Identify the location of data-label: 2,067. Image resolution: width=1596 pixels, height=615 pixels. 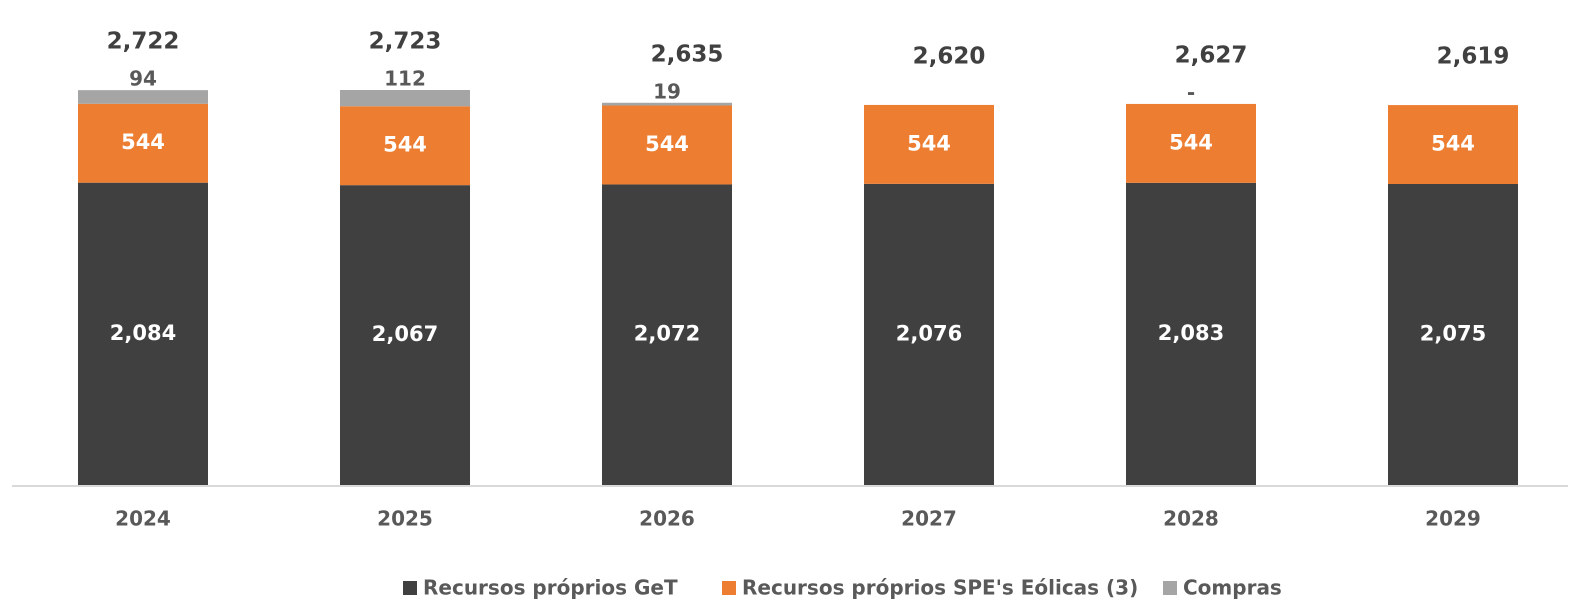
(405, 334).